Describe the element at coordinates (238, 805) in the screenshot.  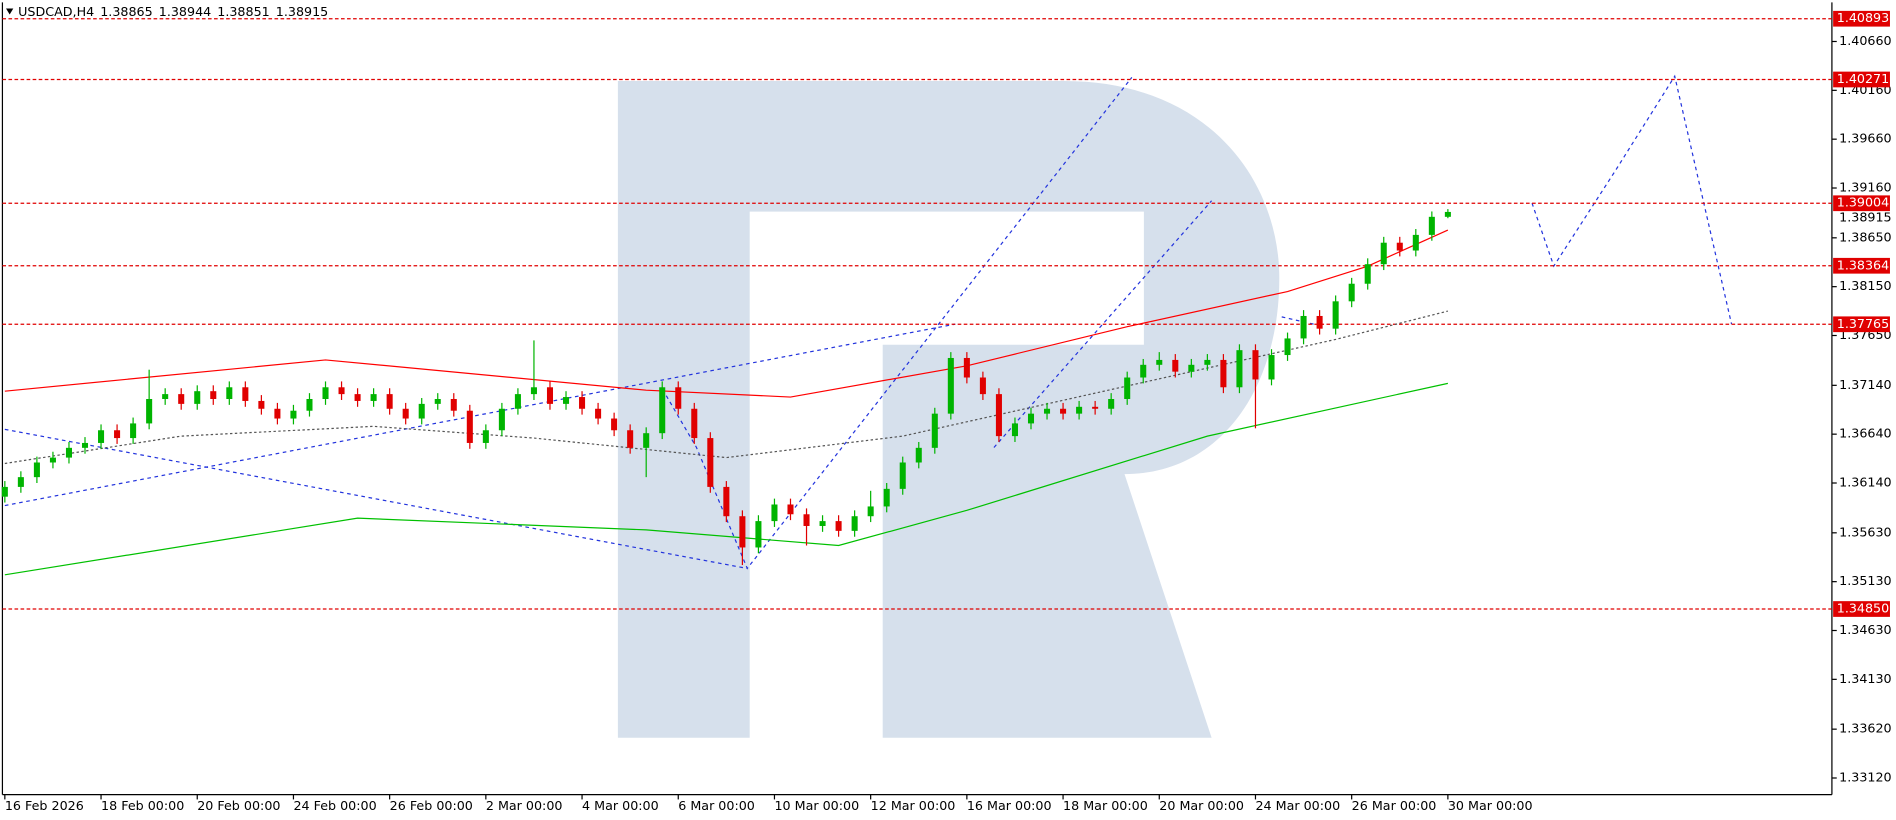
I see `x-tick-label: 20 Feb 00:00` at that location.